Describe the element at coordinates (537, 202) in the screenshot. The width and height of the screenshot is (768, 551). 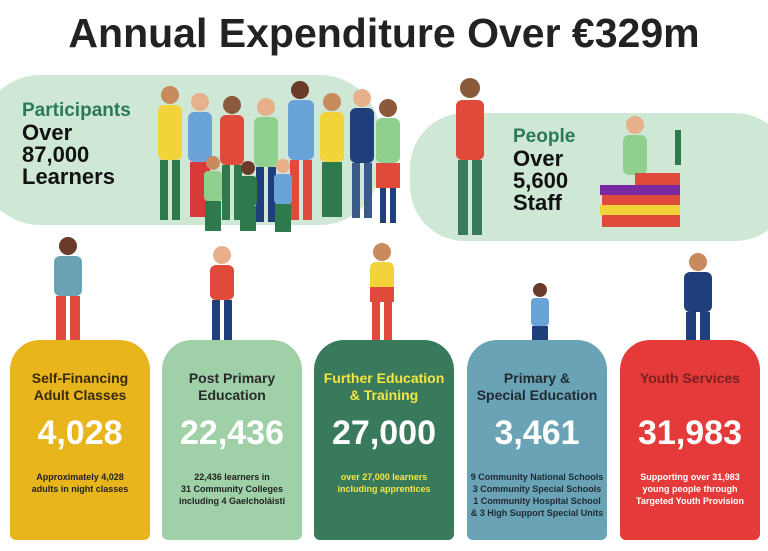
I see `people-line: Staff` at that location.